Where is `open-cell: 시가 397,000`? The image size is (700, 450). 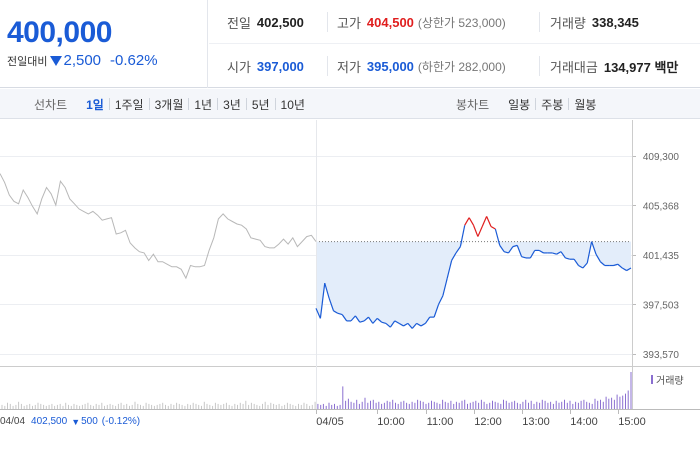 open-cell: 시가 397,000 is located at coordinates (265, 66).